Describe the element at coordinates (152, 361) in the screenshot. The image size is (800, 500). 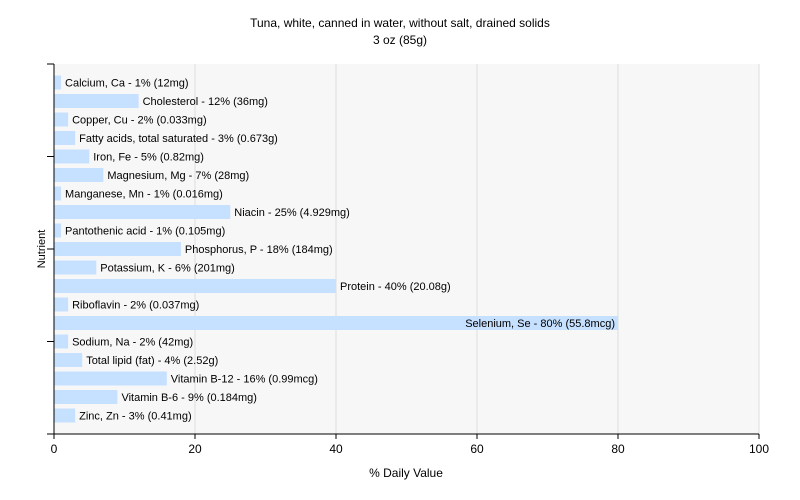
I see `bar-label-15: Total lipid (fat) - 4% (2.52g)` at that location.